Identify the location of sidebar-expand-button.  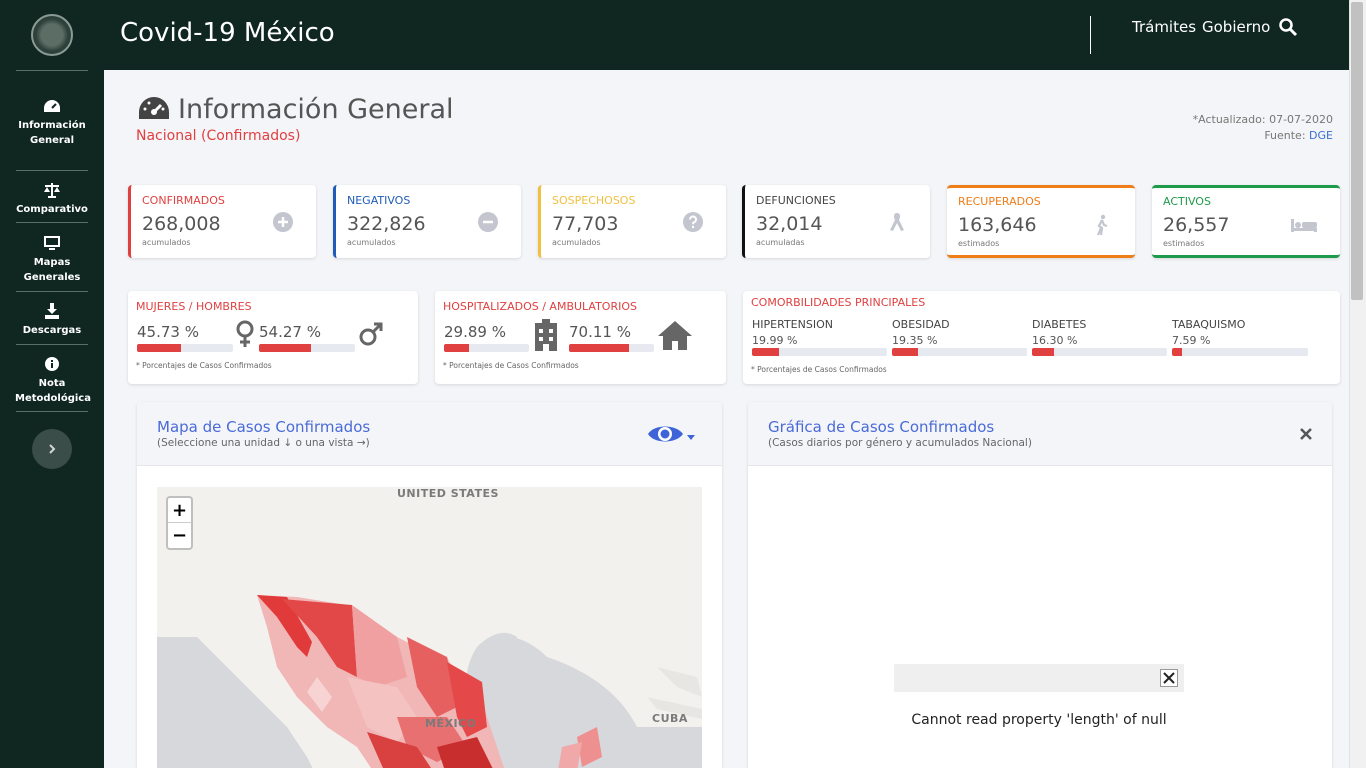
(52, 449).